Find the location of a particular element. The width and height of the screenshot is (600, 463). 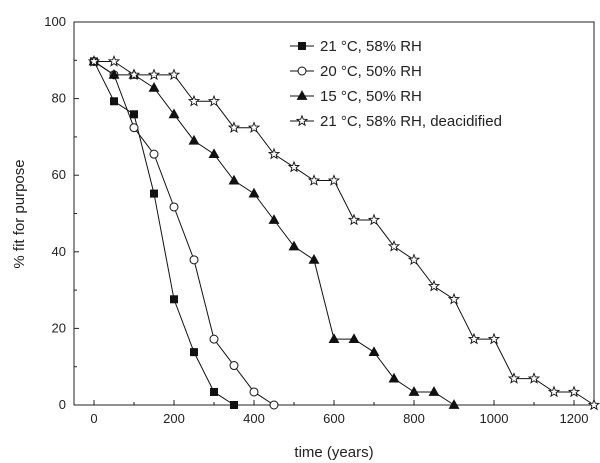

x-axis-title: time (years) is located at coordinates (333, 452).